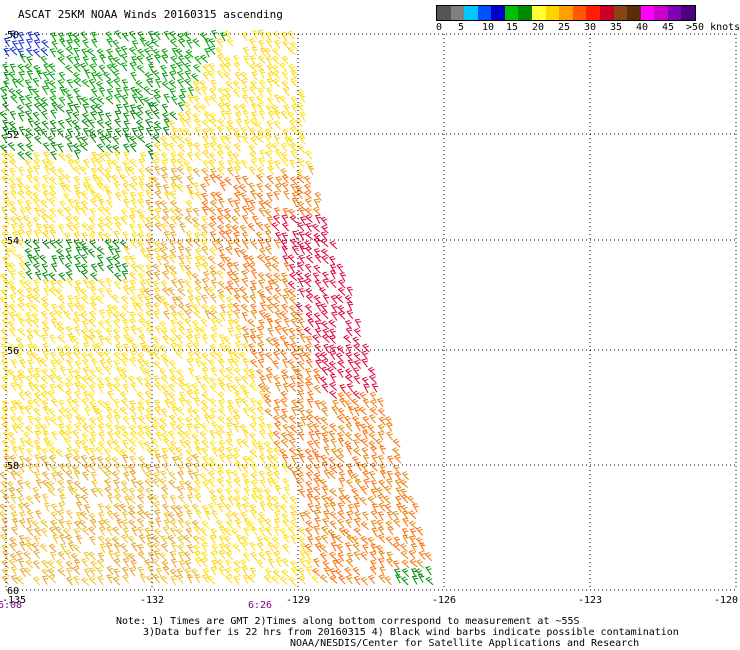 The image size is (740, 650). Describe the element at coordinates (13, 135) in the screenshot. I see `latitude-label: 52` at that location.